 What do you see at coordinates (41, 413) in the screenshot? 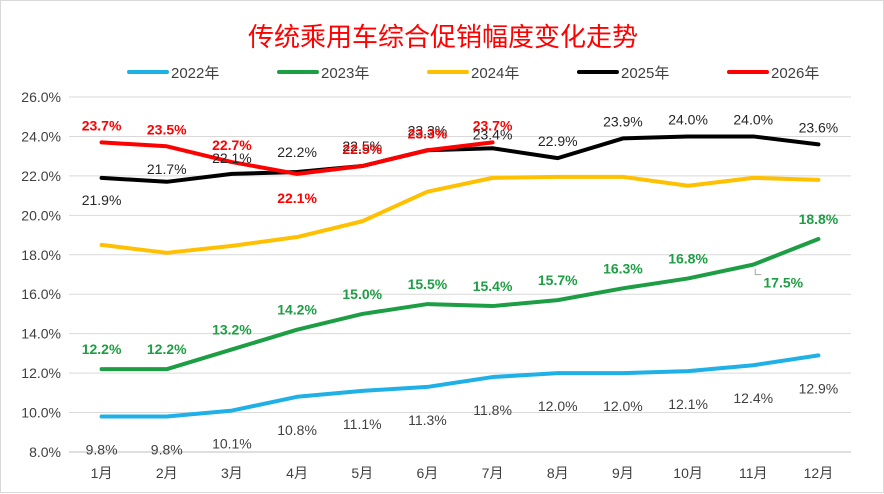
I see `y-tick-label: 10.0%` at bounding box center [41, 413].